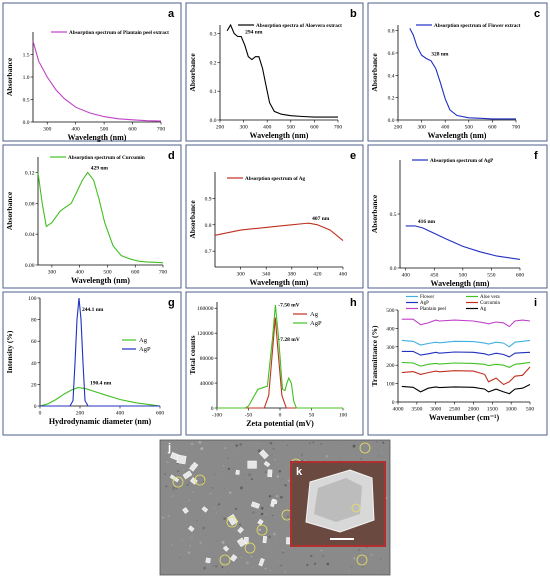  What do you see at coordinates (101, 384) in the screenshot?
I see `peak-annotation: 190.4 nm` at bounding box center [101, 384].